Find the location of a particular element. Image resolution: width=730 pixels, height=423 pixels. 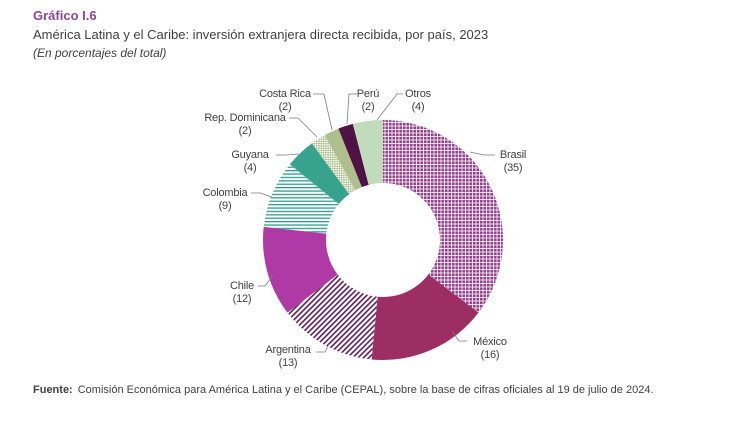

slice-rep-dominicana is located at coordinates (333, 165).